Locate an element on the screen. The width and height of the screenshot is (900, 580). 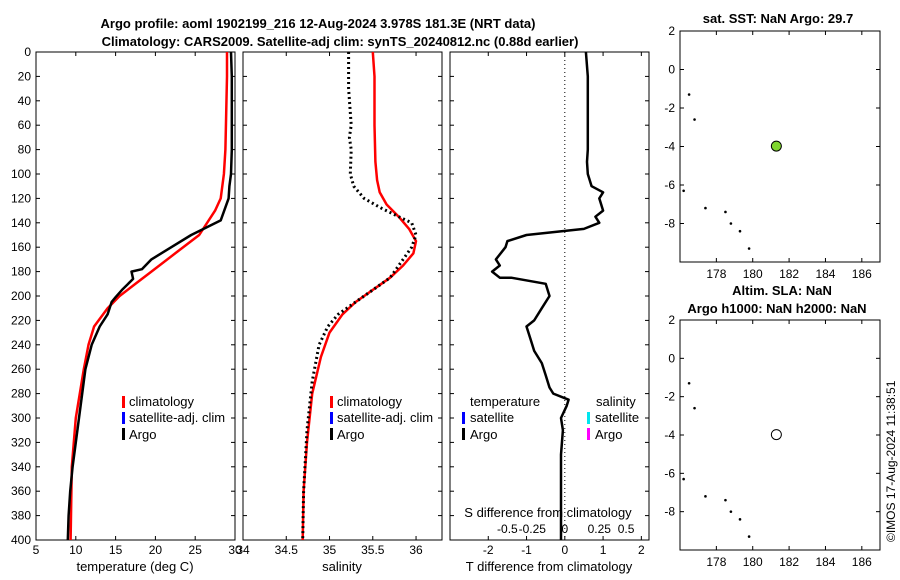
sst-map-content: 178 180 182 184 186 2 0 -2 -4 -6 -8 is located at coordinates (772, 152).